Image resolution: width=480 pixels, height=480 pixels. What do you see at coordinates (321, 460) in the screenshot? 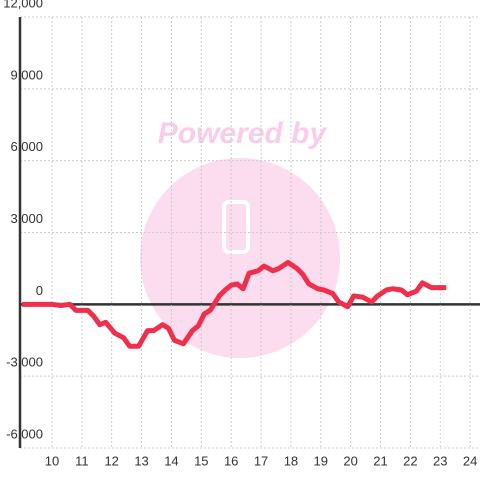
I see `x-tick-label: 19` at bounding box center [321, 460].